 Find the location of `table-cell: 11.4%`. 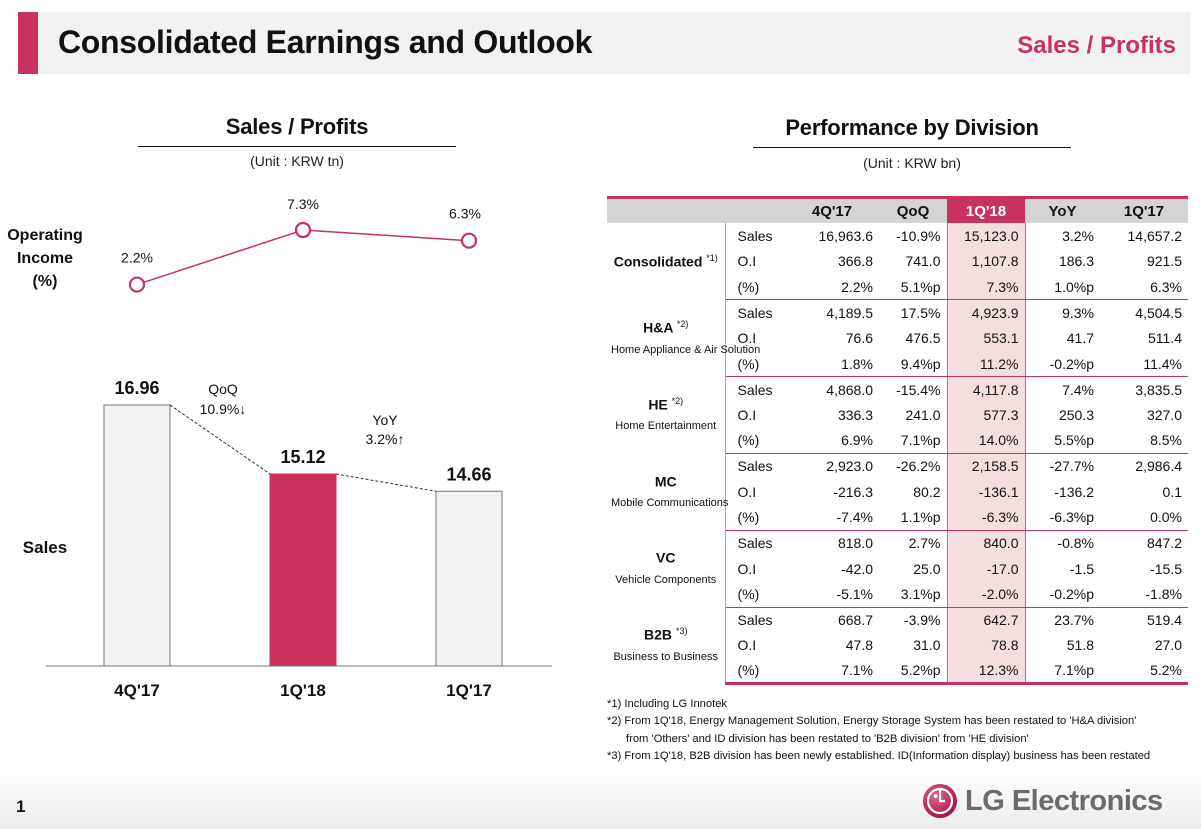

table-cell: 11.4% is located at coordinates (1144, 364).